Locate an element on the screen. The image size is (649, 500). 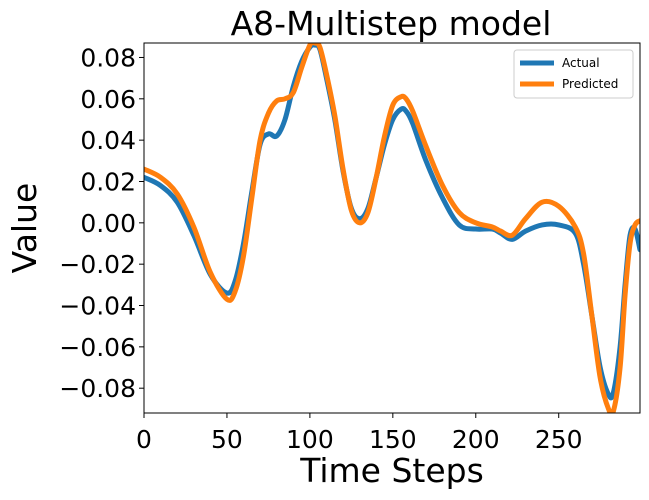
y-tick-label: 0.02 is located at coordinates (108, 181).